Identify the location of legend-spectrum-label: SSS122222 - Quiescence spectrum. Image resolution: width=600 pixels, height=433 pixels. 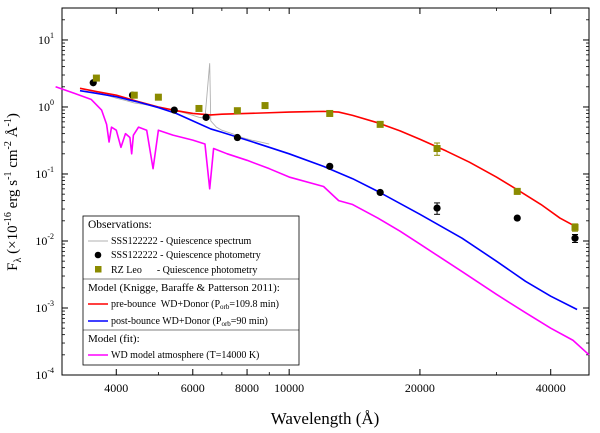
(181, 241).